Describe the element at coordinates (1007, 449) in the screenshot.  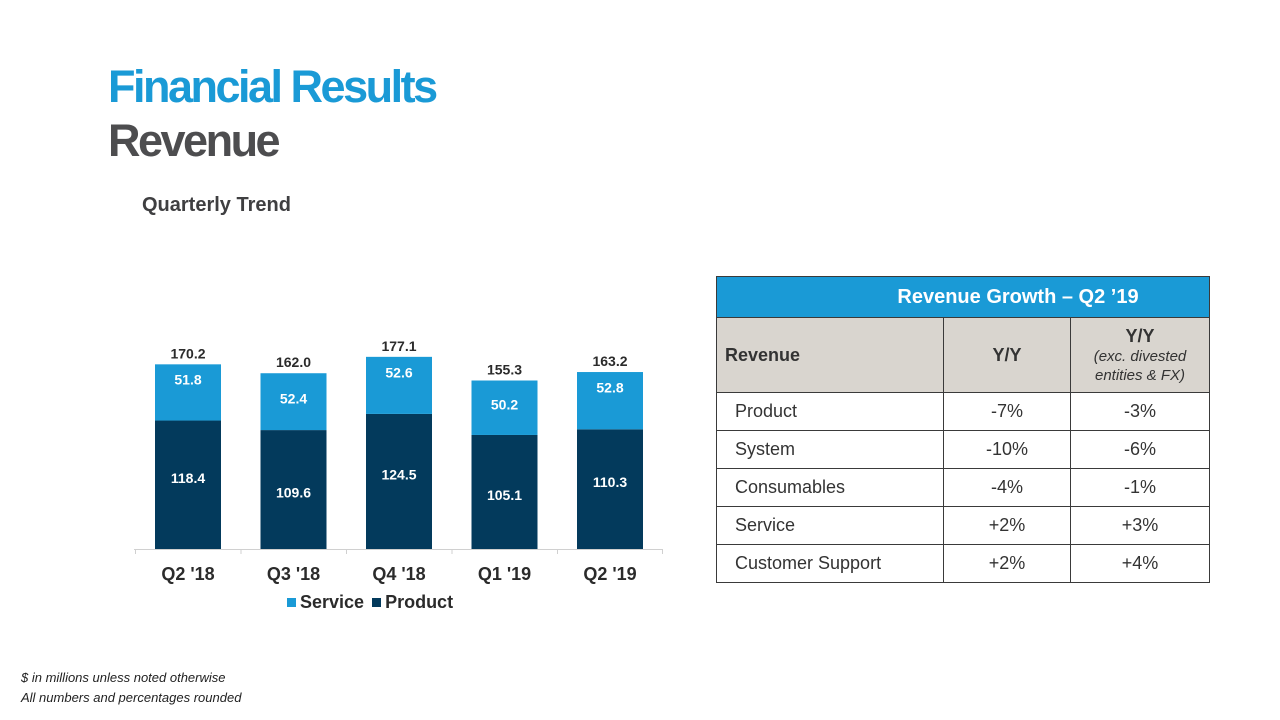
I see `row-yy: -10%` at that location.